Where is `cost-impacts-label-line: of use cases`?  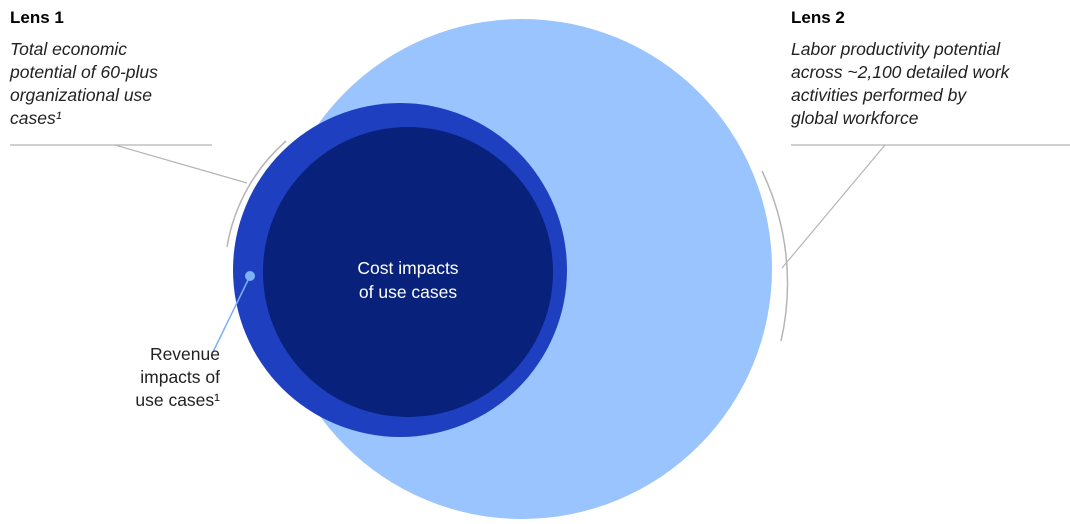
cost-impacts-label-line: of use cases is located at coordinates (408, 292).